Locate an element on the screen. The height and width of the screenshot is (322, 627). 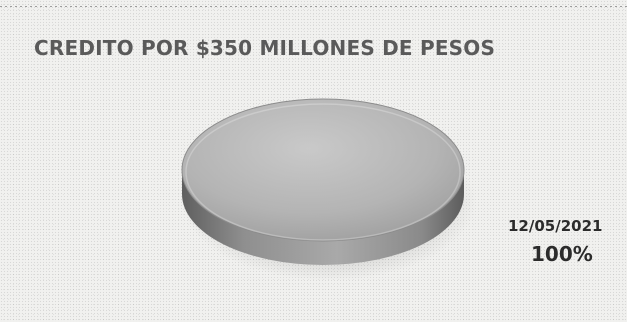
top-rule is located at coordinates (313, 6).